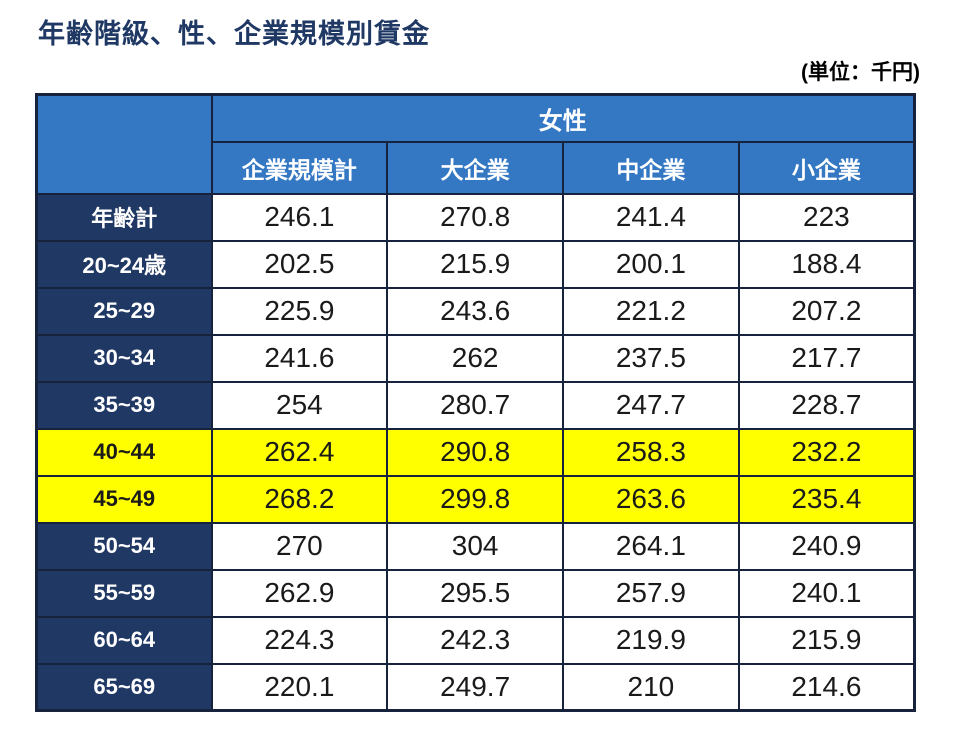 The image size is (960, 745). What do you see at coordinates (299, 640) in the screenshot?
I see `value-cell: 224.3` at bounding box center [299, 640].